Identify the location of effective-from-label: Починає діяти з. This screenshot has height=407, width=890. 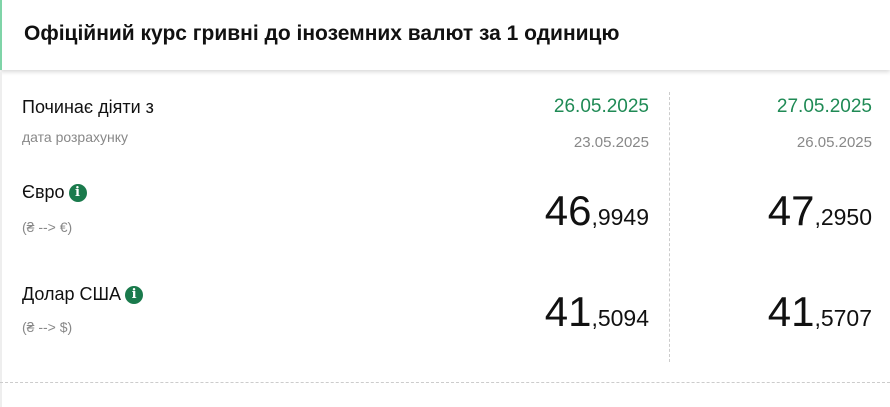
(88, 107).